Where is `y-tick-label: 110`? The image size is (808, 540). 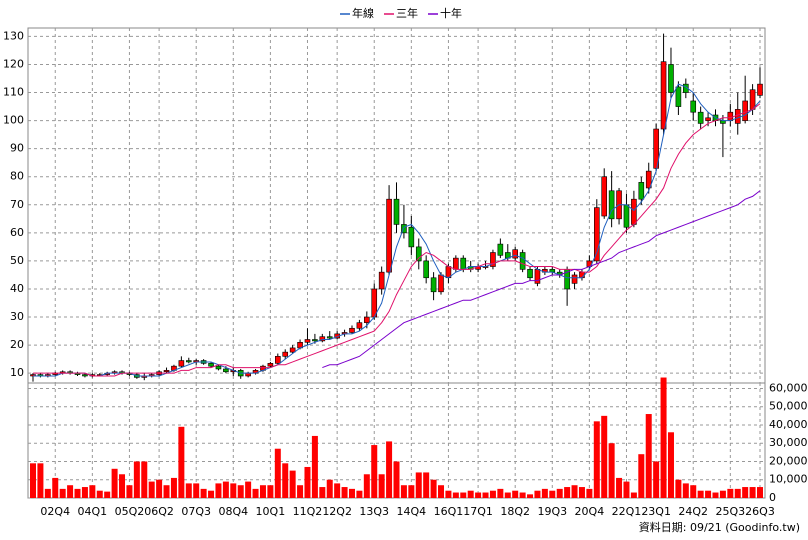 y-tick-label: 110 is located at coordinates (13, 92).